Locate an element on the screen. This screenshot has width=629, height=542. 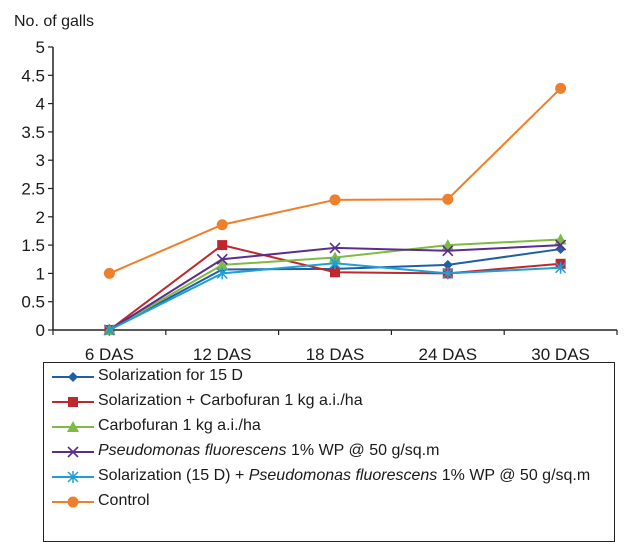
x-tick-label: 6 DAS is located at coordinates (109, 354).